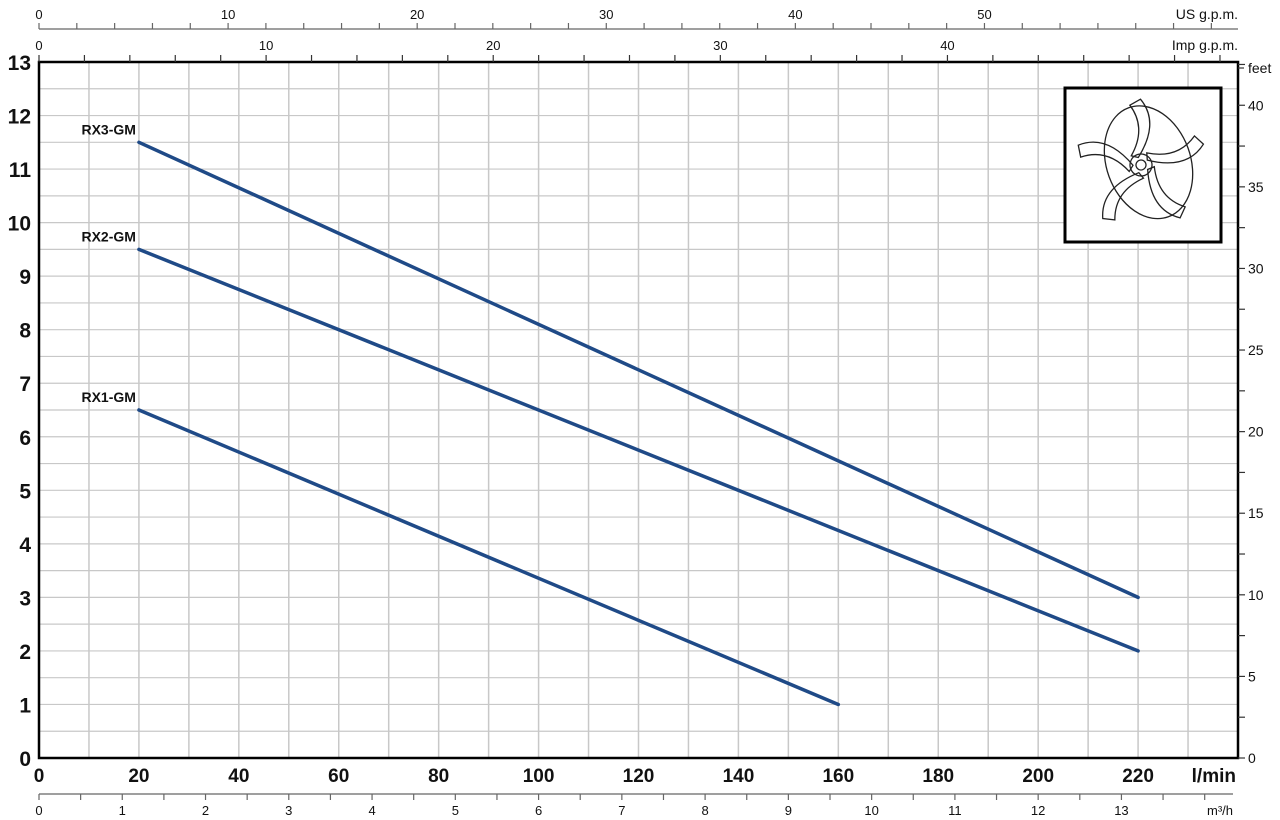 Image resolution: width=1280 pixels, height=820 pixels. What do you see at coordinates (25, 652) in the screenshot?
I see `y-tick-label: 2` at bounding box center [25, 652].